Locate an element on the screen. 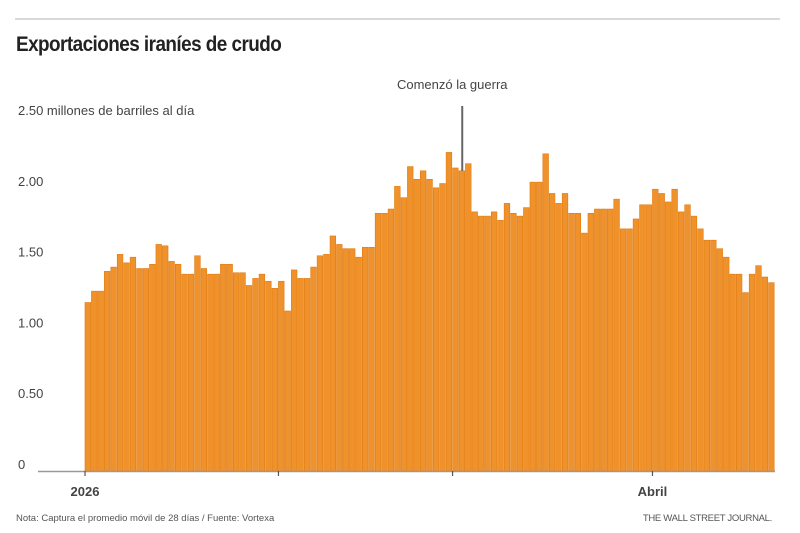 Image resolution: width=800 pixels, height=533 pixels. chart-title: Exportaciones iraníes de crudo is located at coordinates (149, 44).